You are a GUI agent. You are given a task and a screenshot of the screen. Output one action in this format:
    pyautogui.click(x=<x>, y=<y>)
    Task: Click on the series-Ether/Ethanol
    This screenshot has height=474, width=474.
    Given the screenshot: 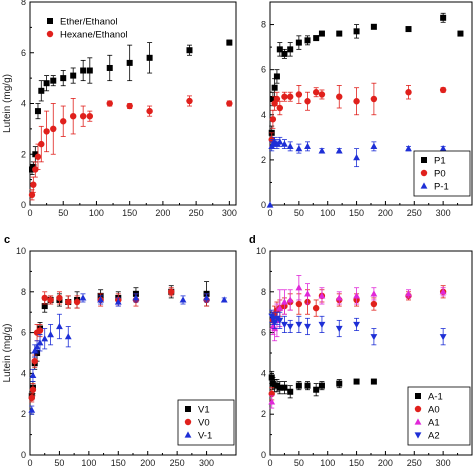 What is the action you would take?
    pyautogui.click(x=130, y=107)
    